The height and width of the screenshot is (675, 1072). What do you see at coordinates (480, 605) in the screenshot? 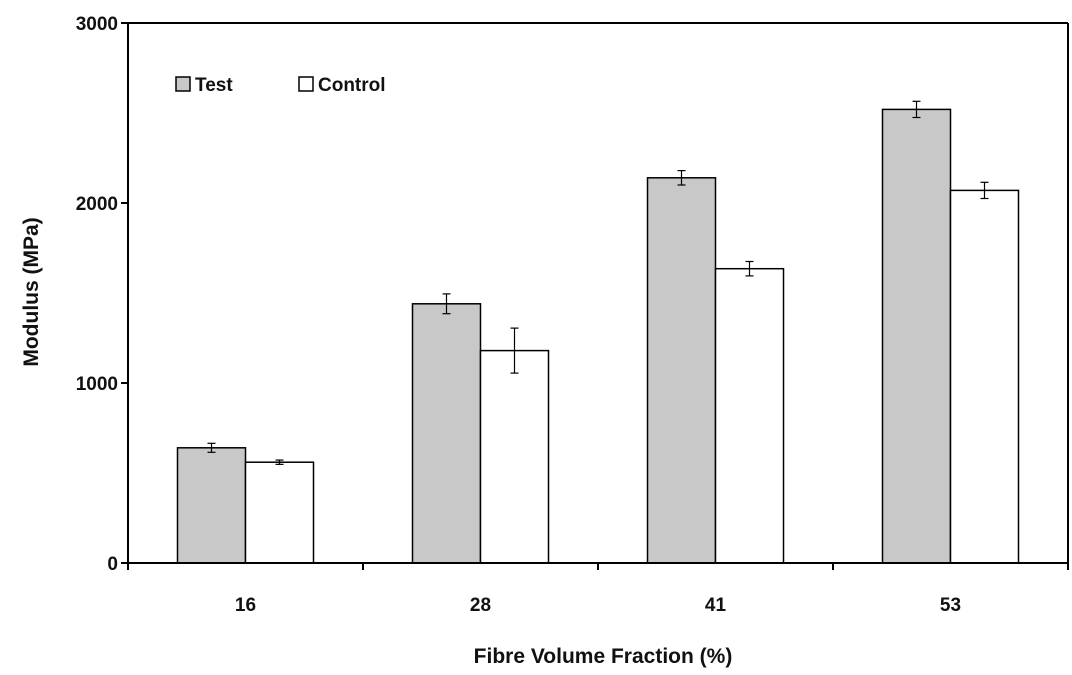
I see `x-tick-label-28: 28` at bounding box center [480, 605].